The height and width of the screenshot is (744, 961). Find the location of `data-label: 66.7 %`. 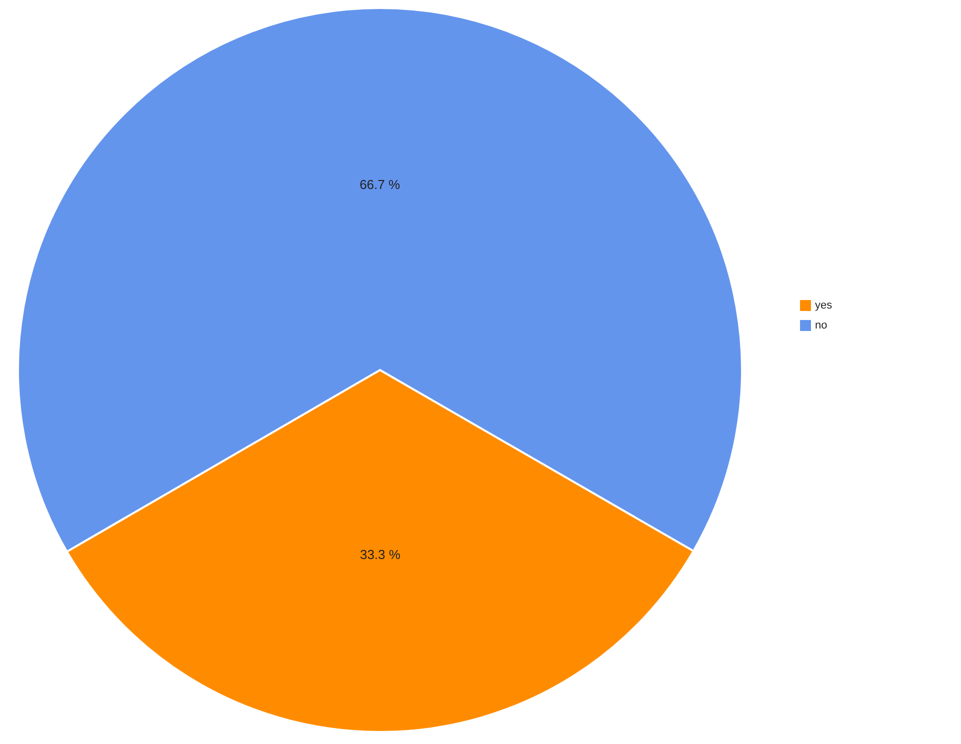

data-label: 66.7 % is located at coordinates (380, 184).